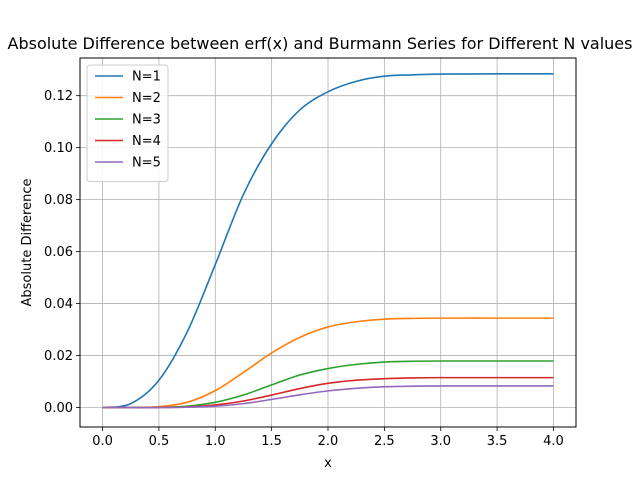 The width and height of the screenshot is (640, 480). Describe the element at coordinates (440, 441) in the screenshot. I see `x-tick-label: 3.0` at that location.